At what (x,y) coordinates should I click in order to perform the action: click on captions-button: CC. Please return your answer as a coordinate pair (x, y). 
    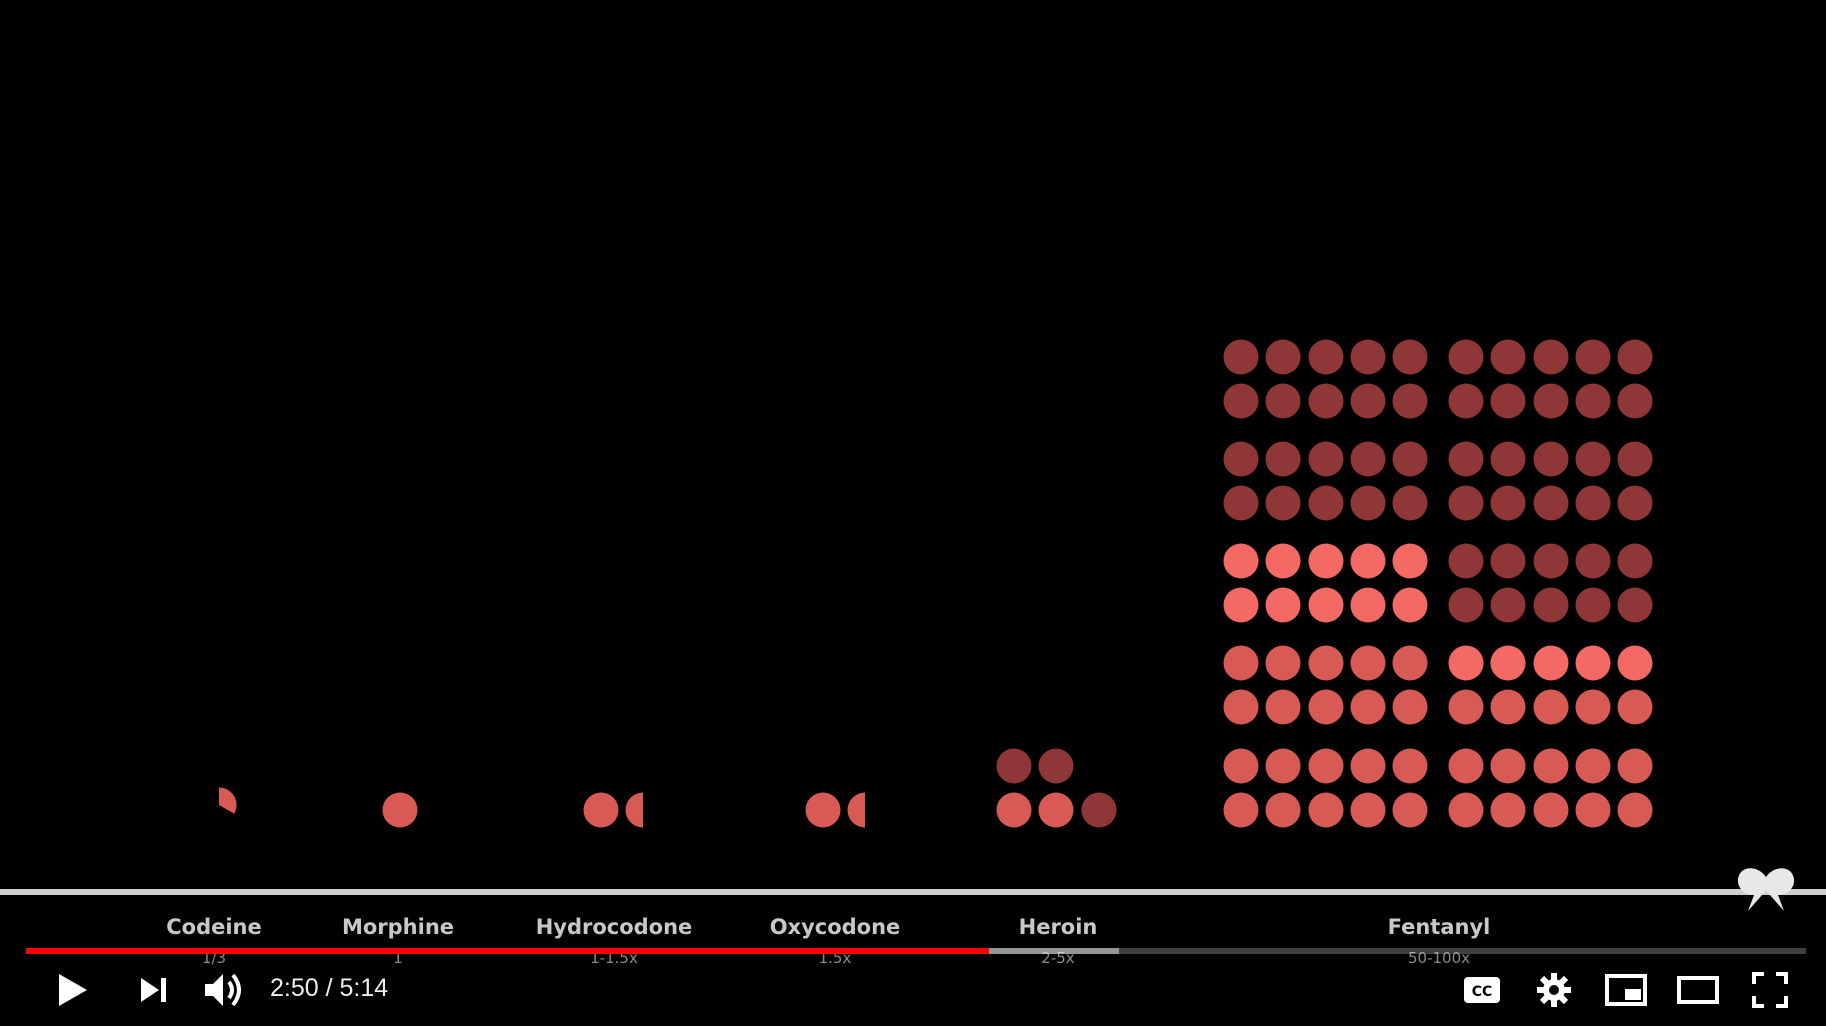
    Looking at the image, I should click on (1482, 990).